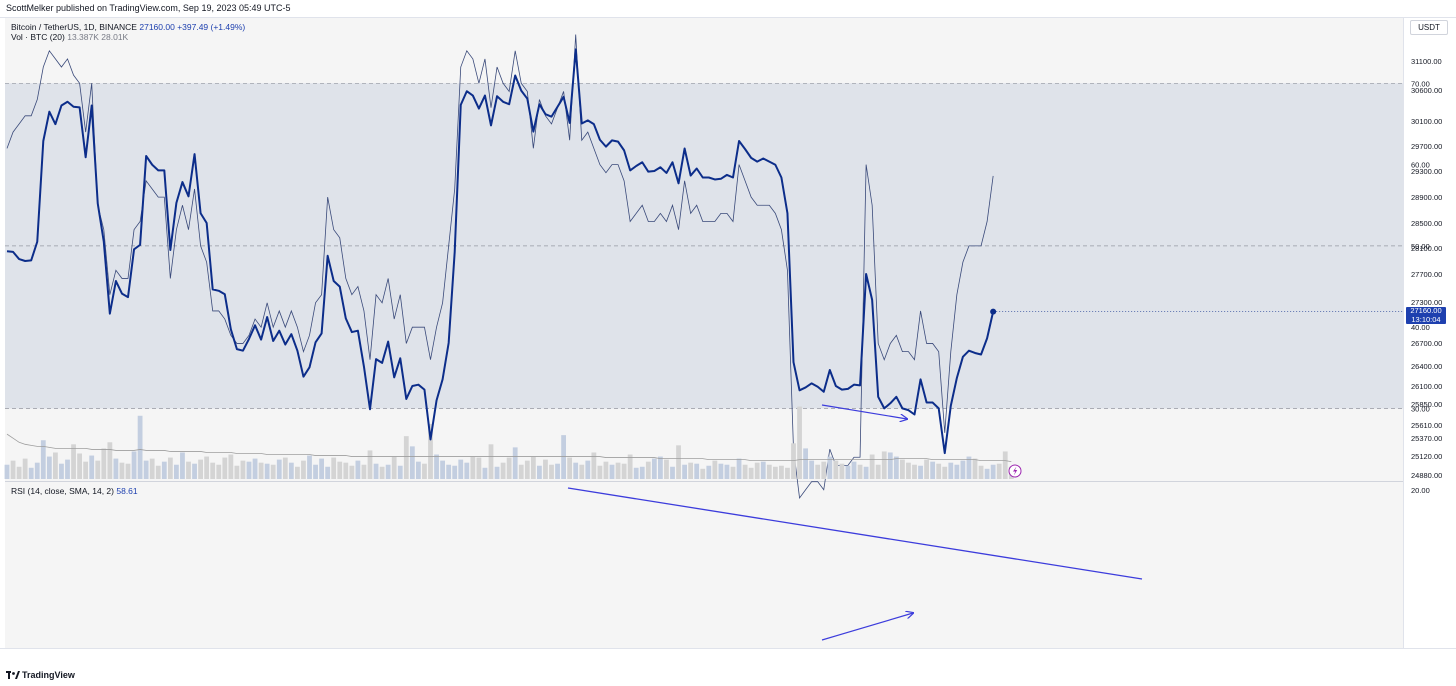 Image resolution: width=1456 pixels, height=686 pixels. I want to click on rsi-value: 58.61, so click(127, 491).